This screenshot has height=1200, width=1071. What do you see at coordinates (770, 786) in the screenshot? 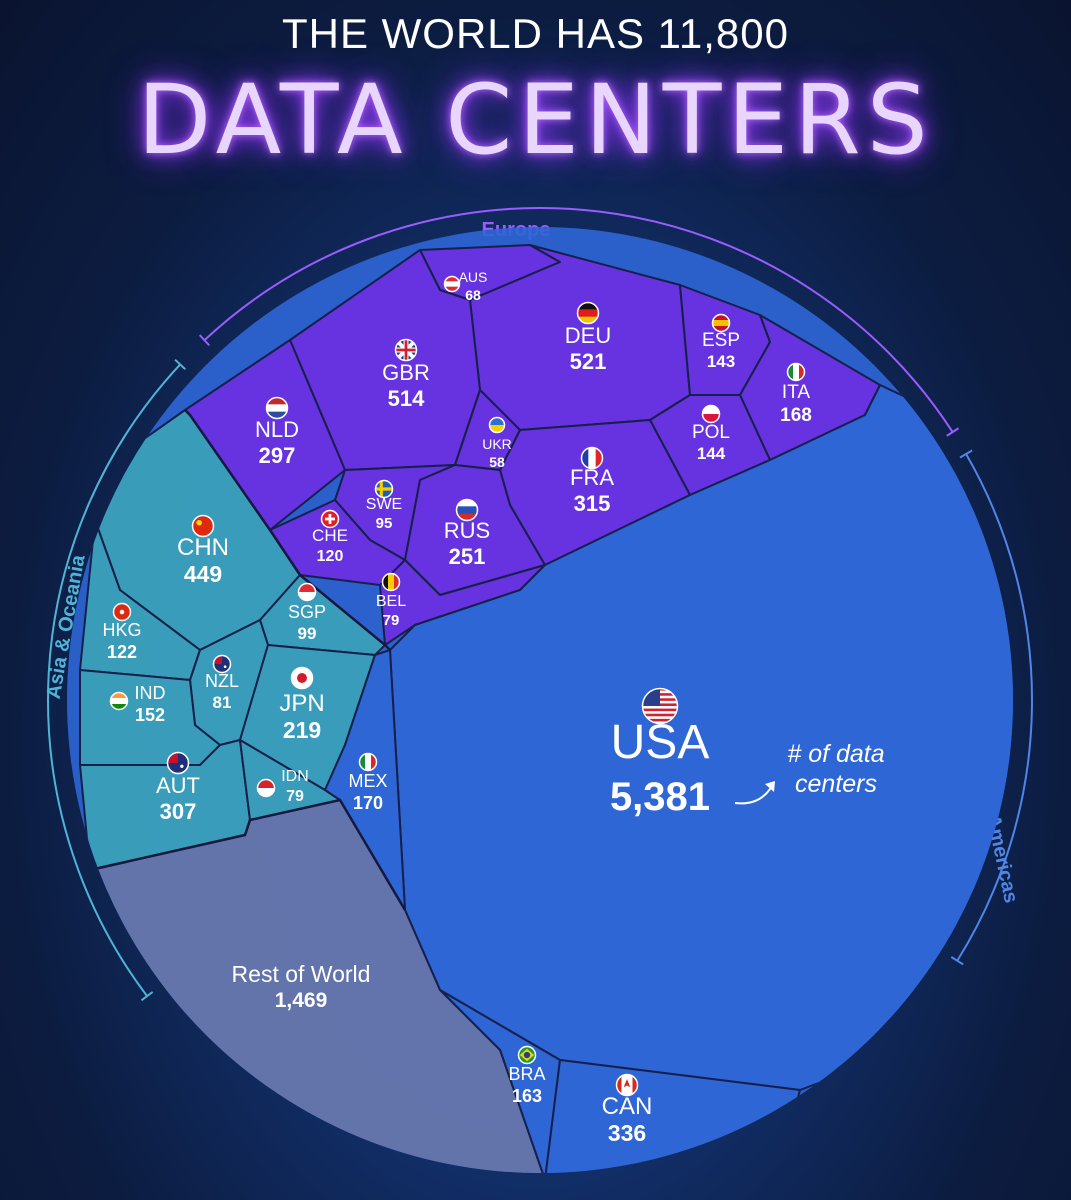
I see `annotation-arrowhead` at bounding box center [770, 786].